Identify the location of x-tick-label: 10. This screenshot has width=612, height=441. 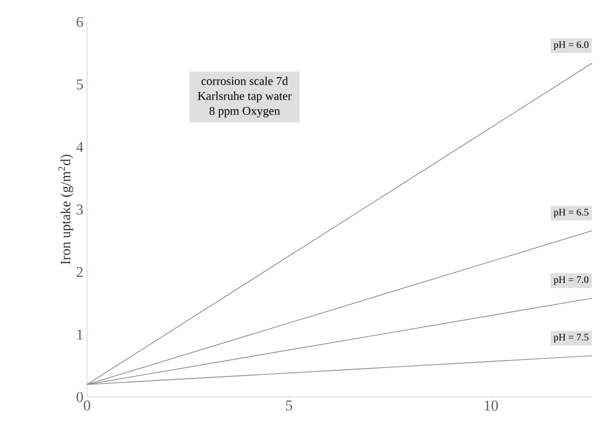
(491, 405).